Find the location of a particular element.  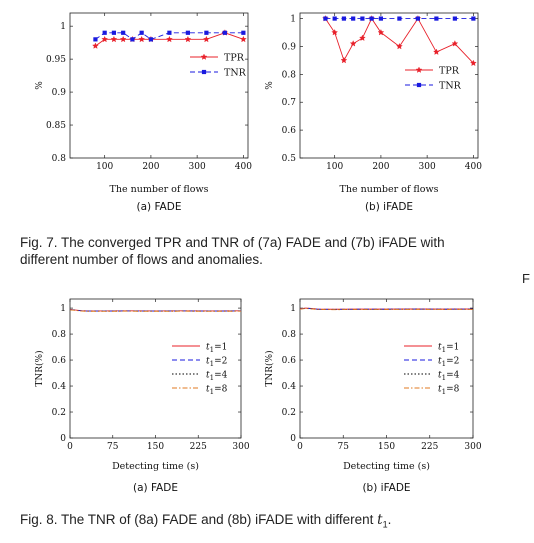

legend-val: =2 is located at coordinates (220, 362).